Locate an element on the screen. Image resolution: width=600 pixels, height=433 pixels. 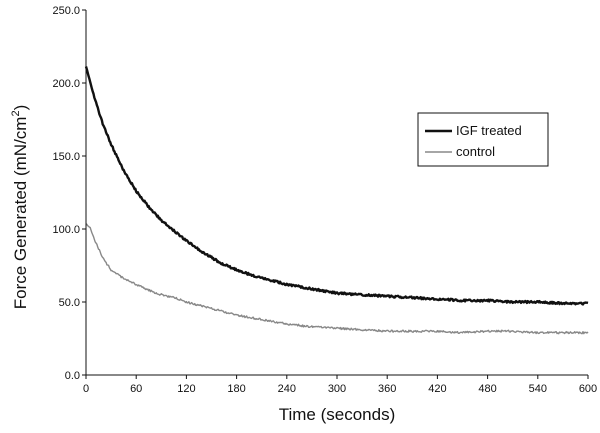
y-tick-label: 0.0 is located at coordinates (72, 376).